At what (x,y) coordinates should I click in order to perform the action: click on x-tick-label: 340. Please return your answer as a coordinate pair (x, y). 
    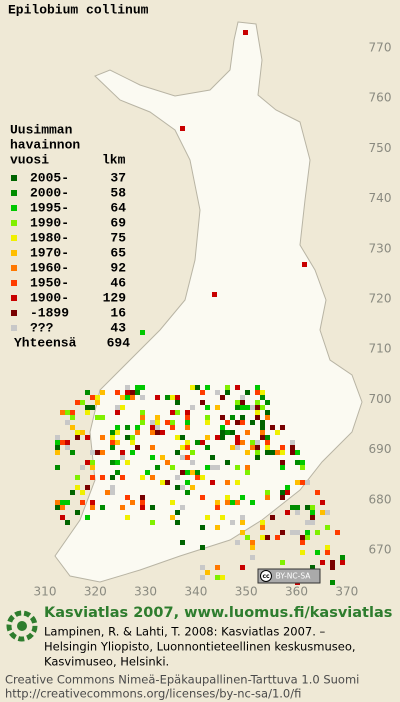
    Looking at the image, I should click on (195, 592).